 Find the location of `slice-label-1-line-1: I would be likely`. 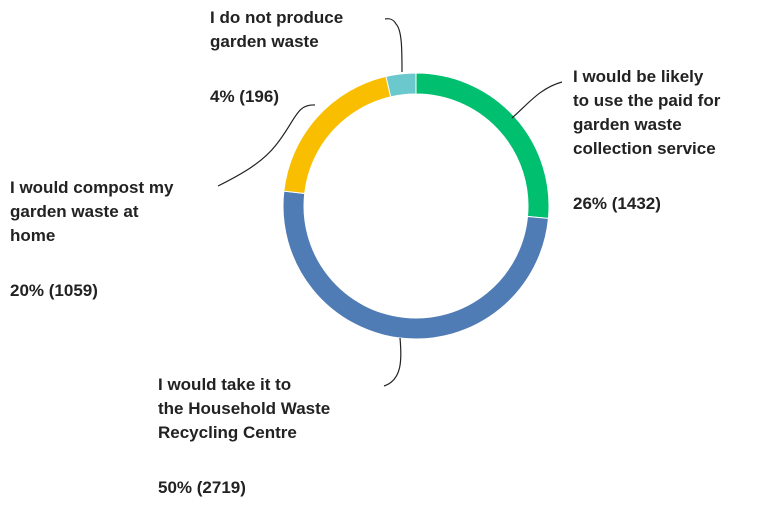

slice-label-1-line-1: I would be likely is located at coordinates (638, 76).